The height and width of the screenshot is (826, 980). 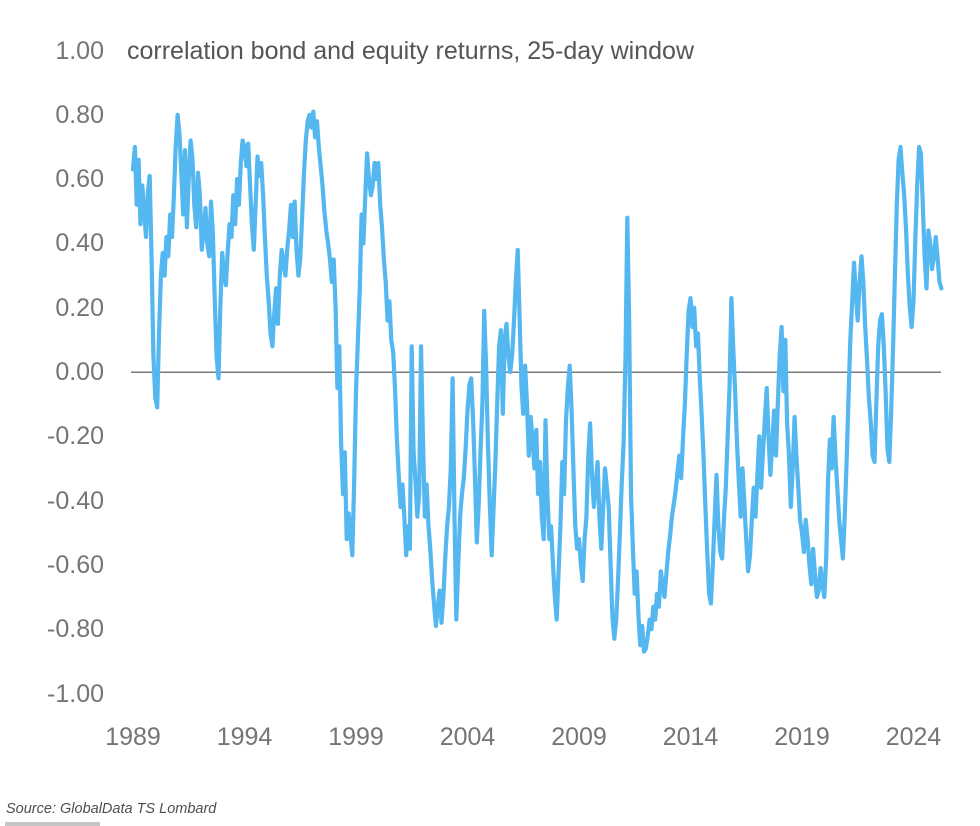 I want to click on y-tick-label: -0.20, so click(x=75, y=436).